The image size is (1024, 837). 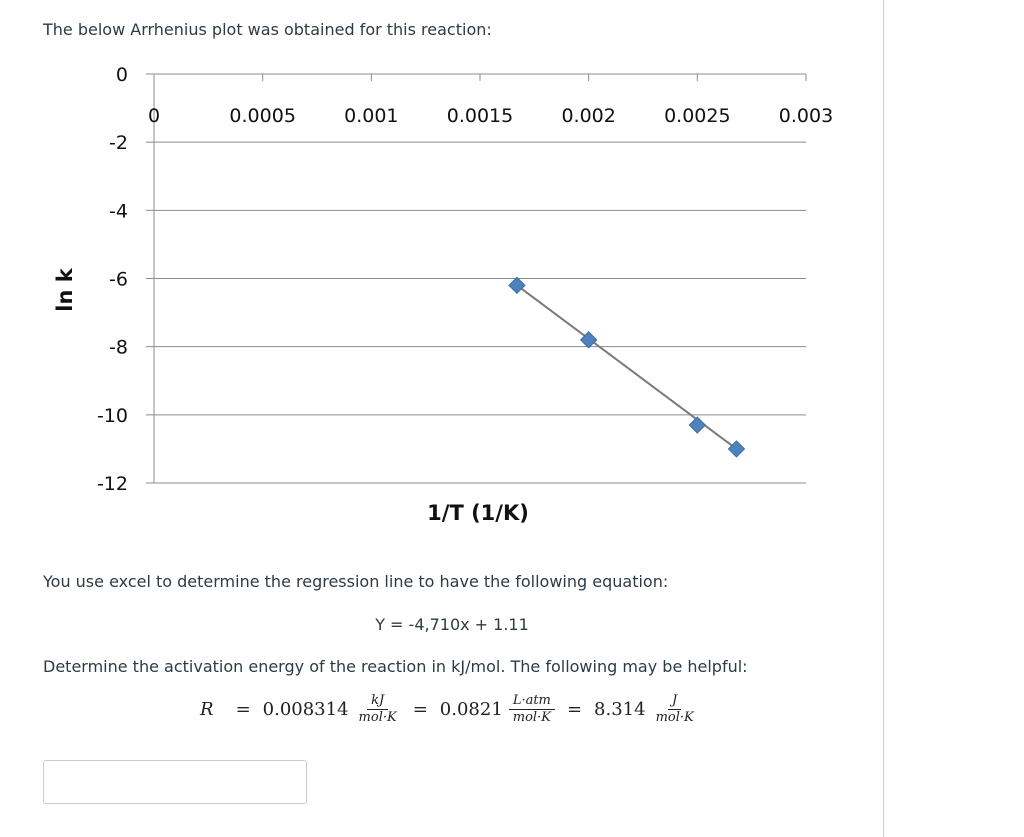 I want to click on y-tick-label: -2, so click(x=118, y=143).